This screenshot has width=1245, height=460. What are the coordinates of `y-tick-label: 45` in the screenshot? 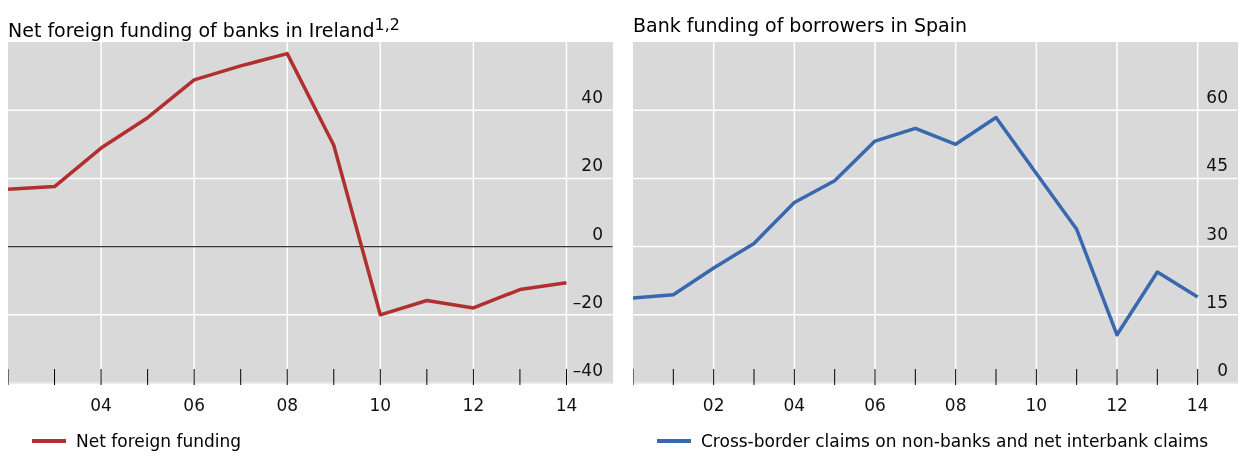 It's located at (1217, 165).